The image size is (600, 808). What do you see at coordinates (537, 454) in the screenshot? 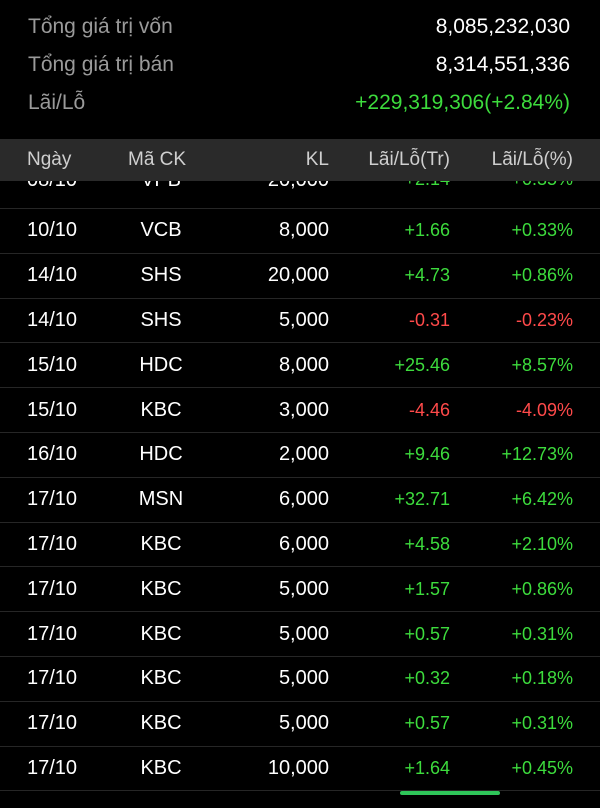
I see `row-pl-percent: +12.73%` at bounding box center [537, 454].